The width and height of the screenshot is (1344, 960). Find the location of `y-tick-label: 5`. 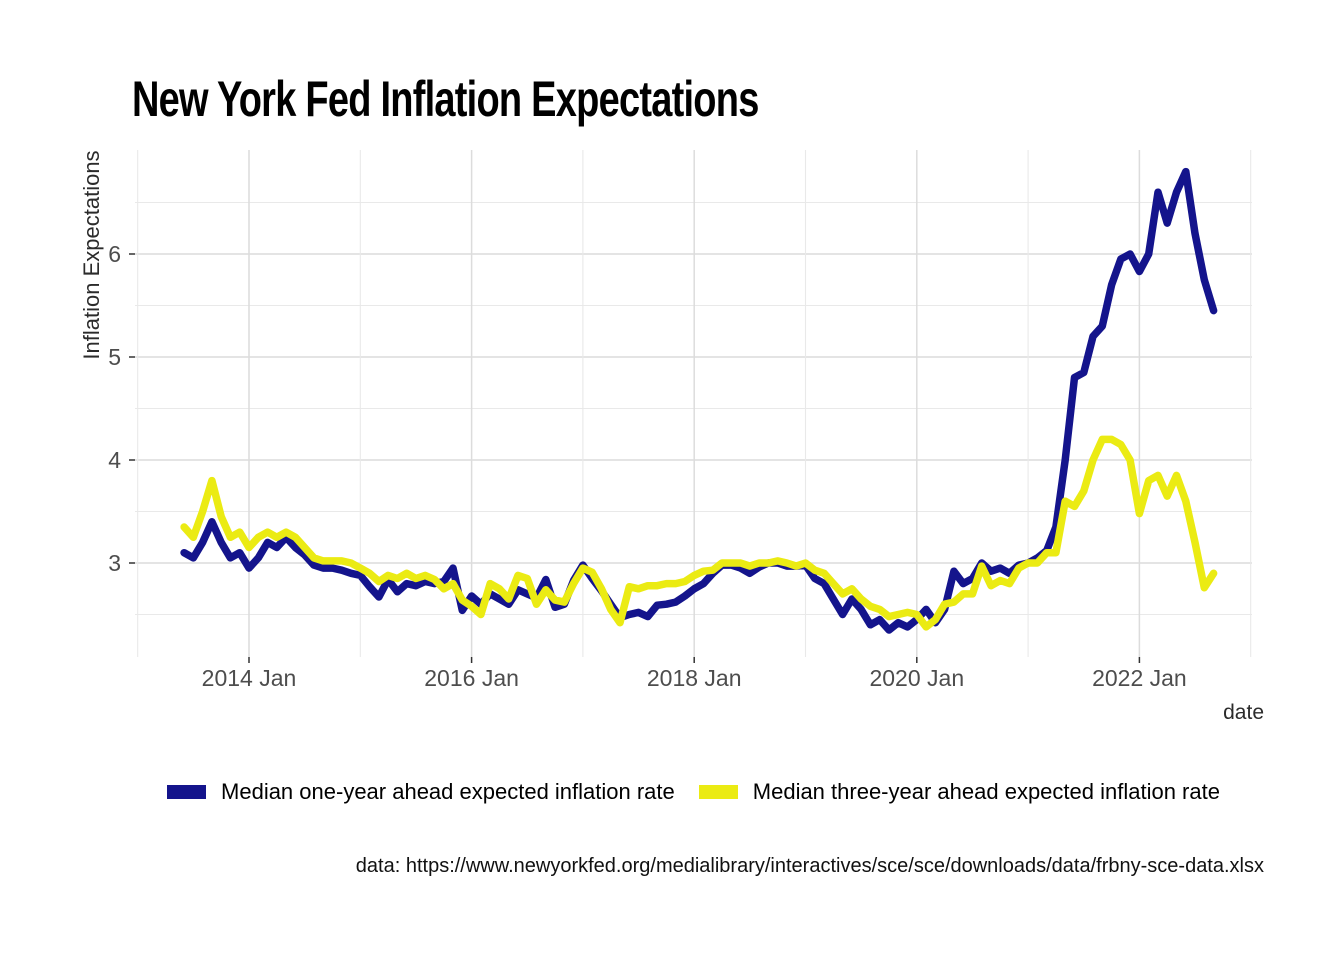

y-tick-label: 5 is located at coordinates (114, 357).